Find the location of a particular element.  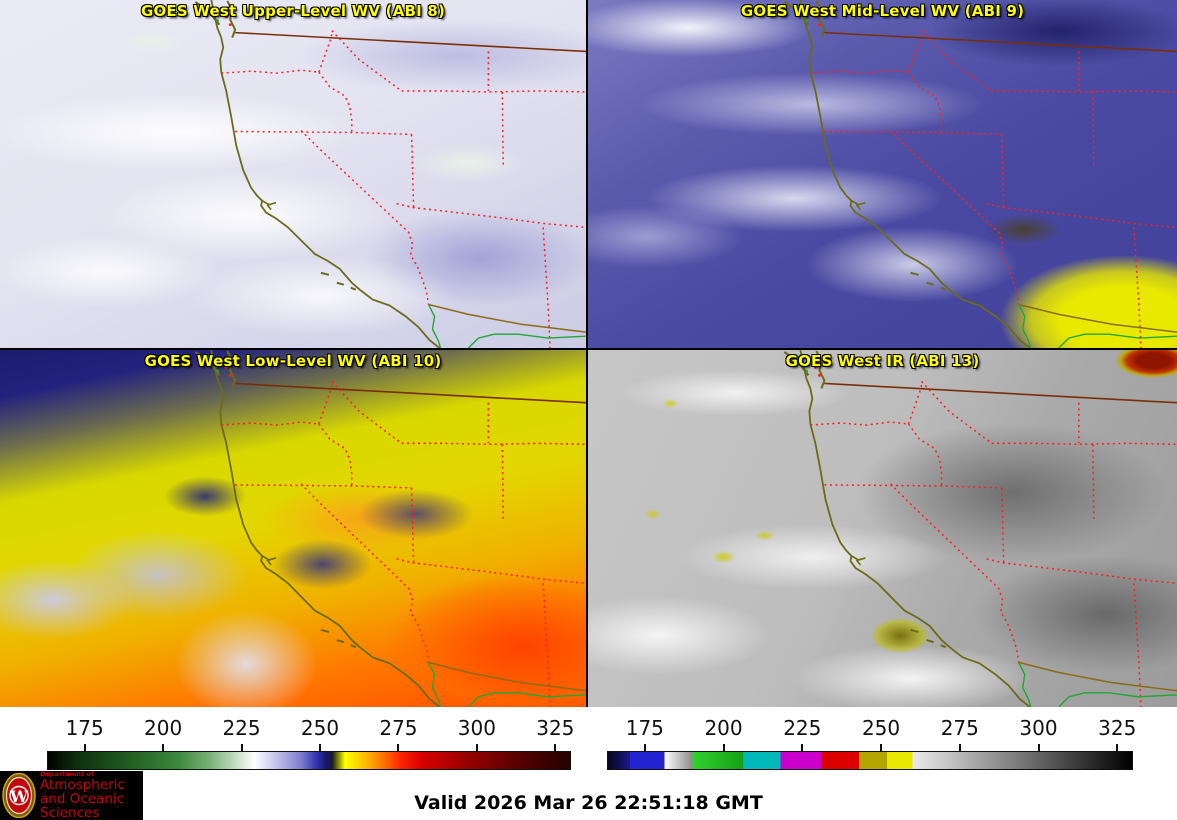

panel-title-abi9: GOES West Mid-Level WV (ABI 9) is located at coordinates (882, 11).